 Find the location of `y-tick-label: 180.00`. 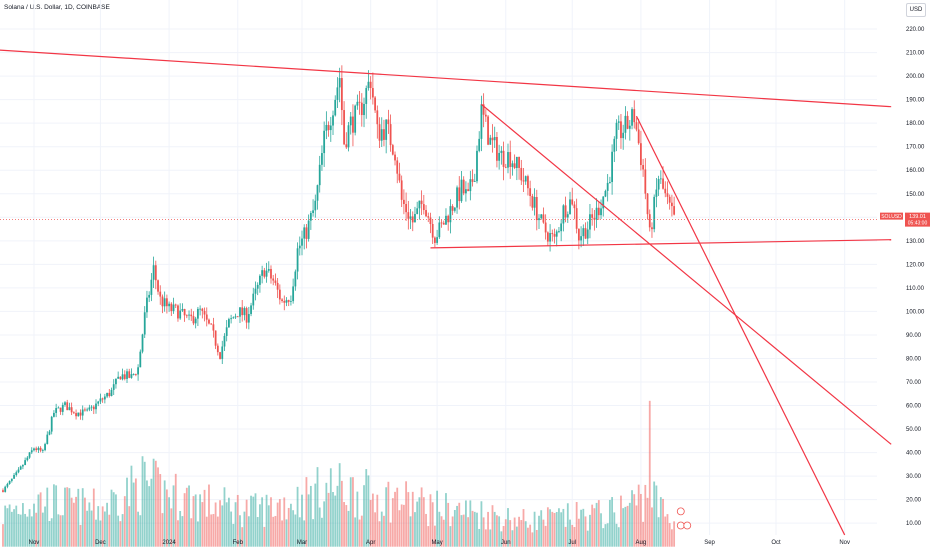

y-tick-label: 180.00 is located at coordinates (915, 124).